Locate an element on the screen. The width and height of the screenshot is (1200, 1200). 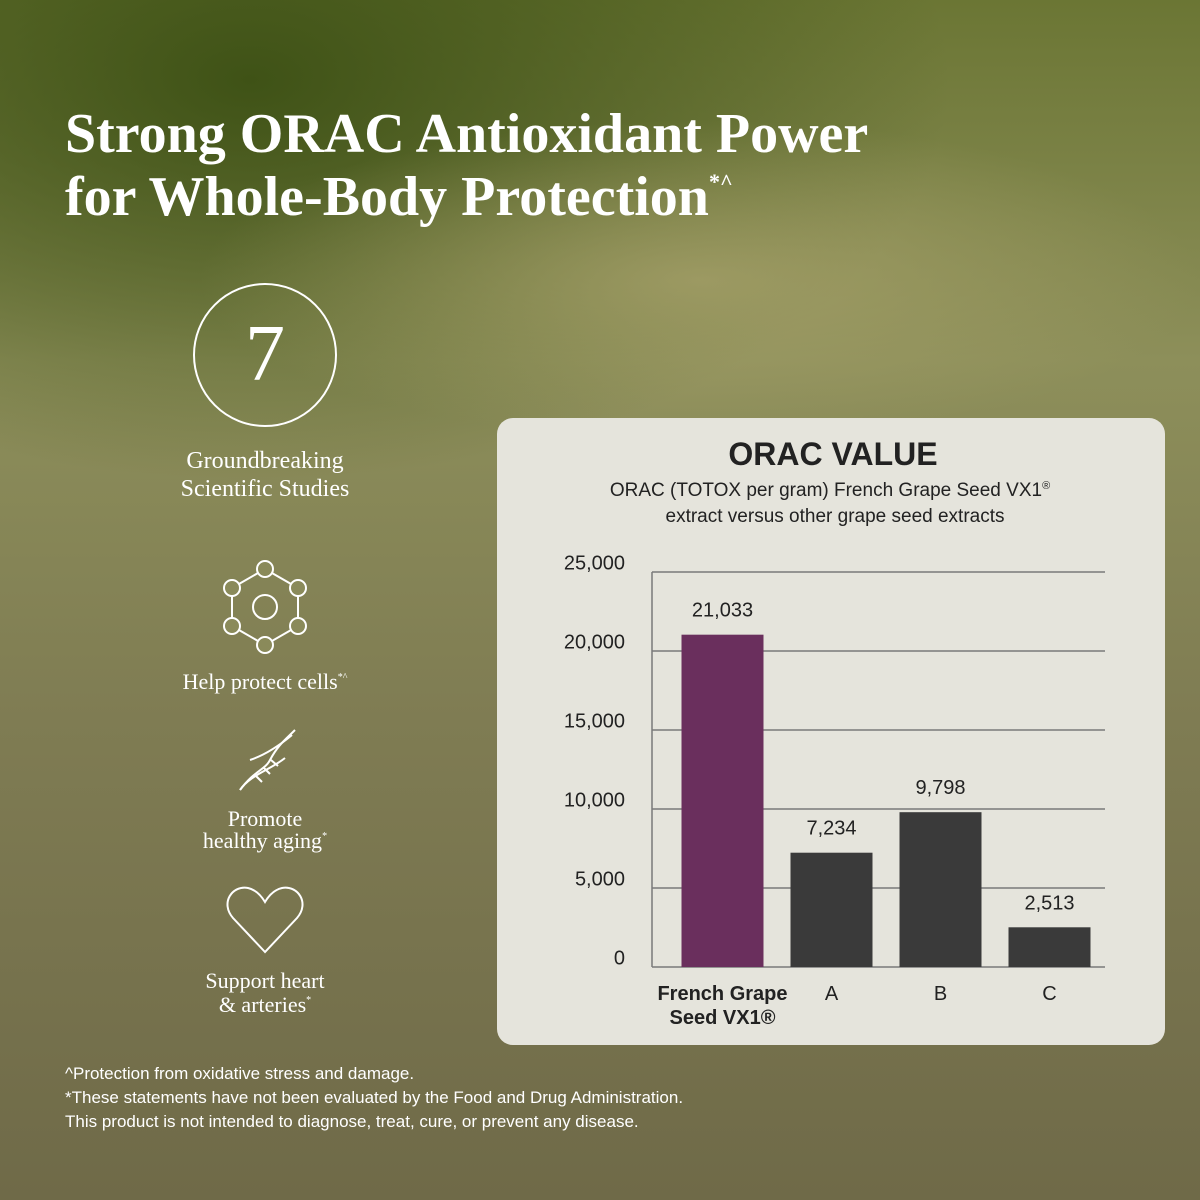
x-tick-label: French Grape Seed VX1® is located at coordinates (722, 1006).